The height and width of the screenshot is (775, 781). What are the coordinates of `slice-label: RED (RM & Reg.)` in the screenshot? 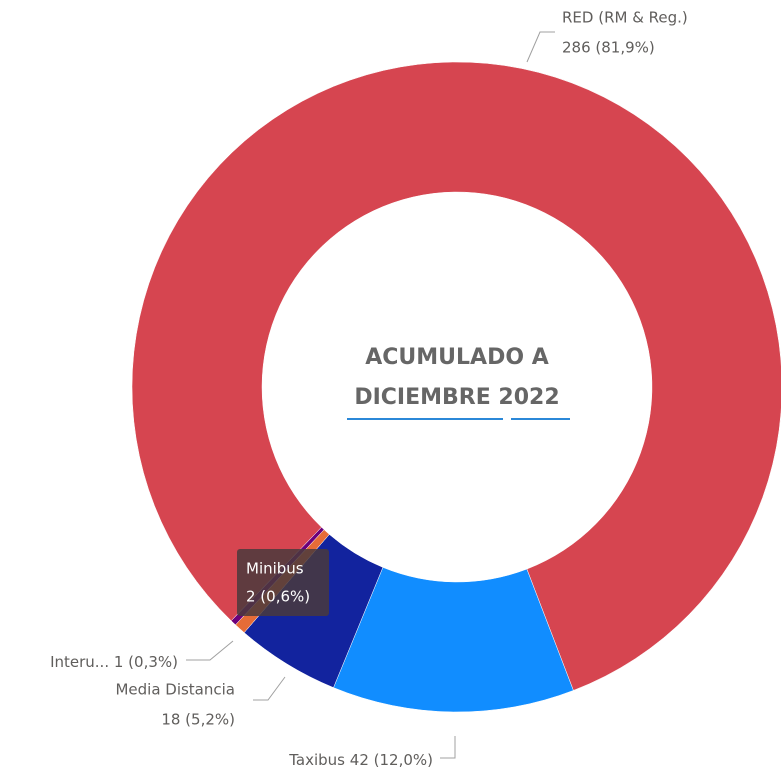 It's located at (625, 18).